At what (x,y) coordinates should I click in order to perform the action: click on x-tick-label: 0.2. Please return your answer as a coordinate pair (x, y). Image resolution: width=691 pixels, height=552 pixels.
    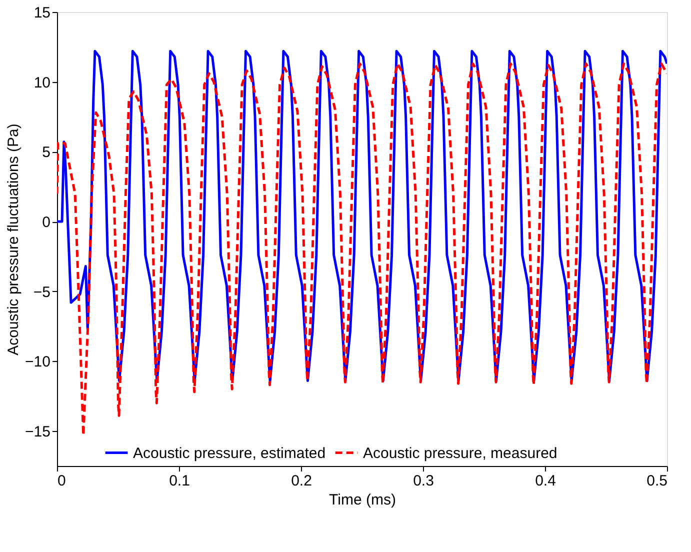
    Looking at the image, I should click on (301, 481).